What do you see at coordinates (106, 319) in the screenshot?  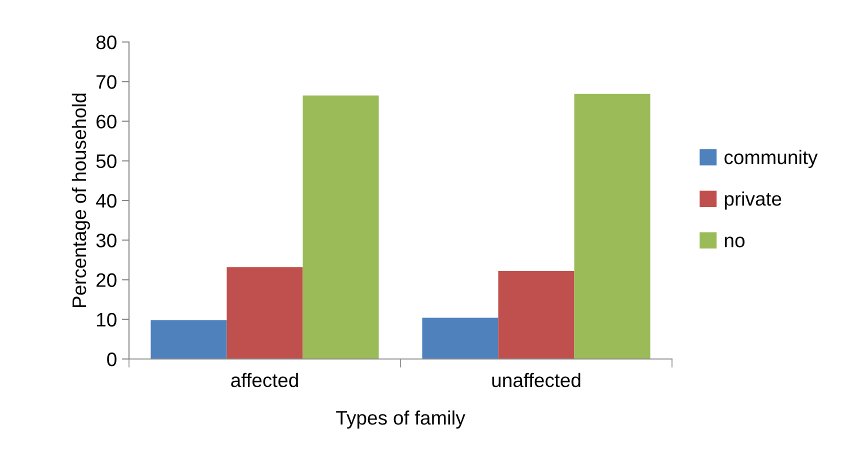 I see `y-tick-label: 10` at bounding box center [106, 319].